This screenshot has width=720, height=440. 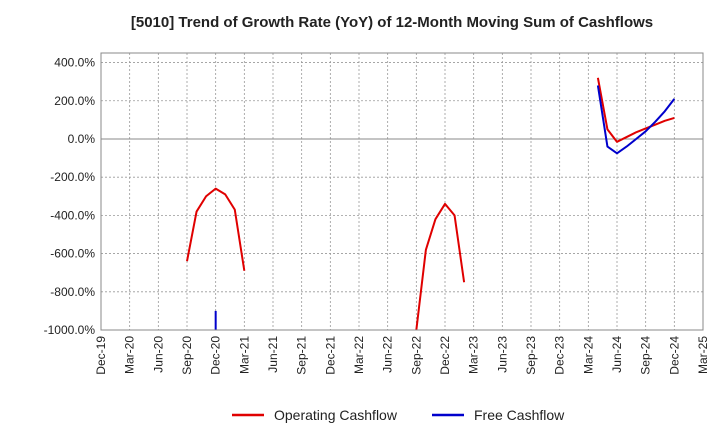 What do you see at coordinates (646, 355) in the screenshot?
I see `x-tick-label: Sep-24` at bounding box center [646, 355].